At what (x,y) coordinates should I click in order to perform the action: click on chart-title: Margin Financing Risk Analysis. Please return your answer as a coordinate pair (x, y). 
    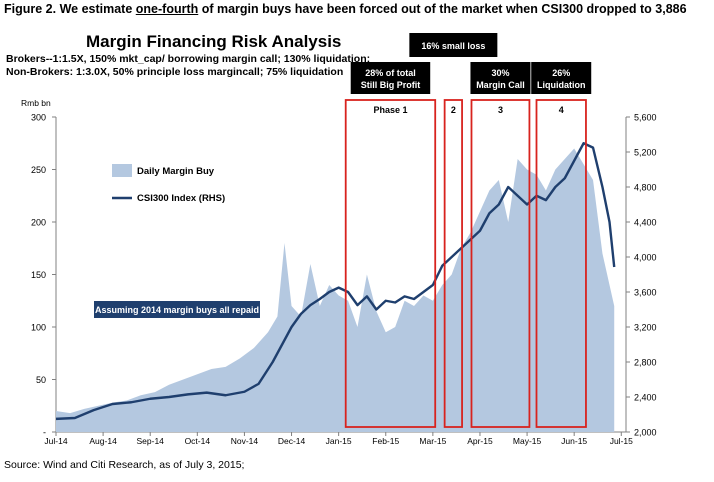
    Looking at the image, I should click on (214, 41).